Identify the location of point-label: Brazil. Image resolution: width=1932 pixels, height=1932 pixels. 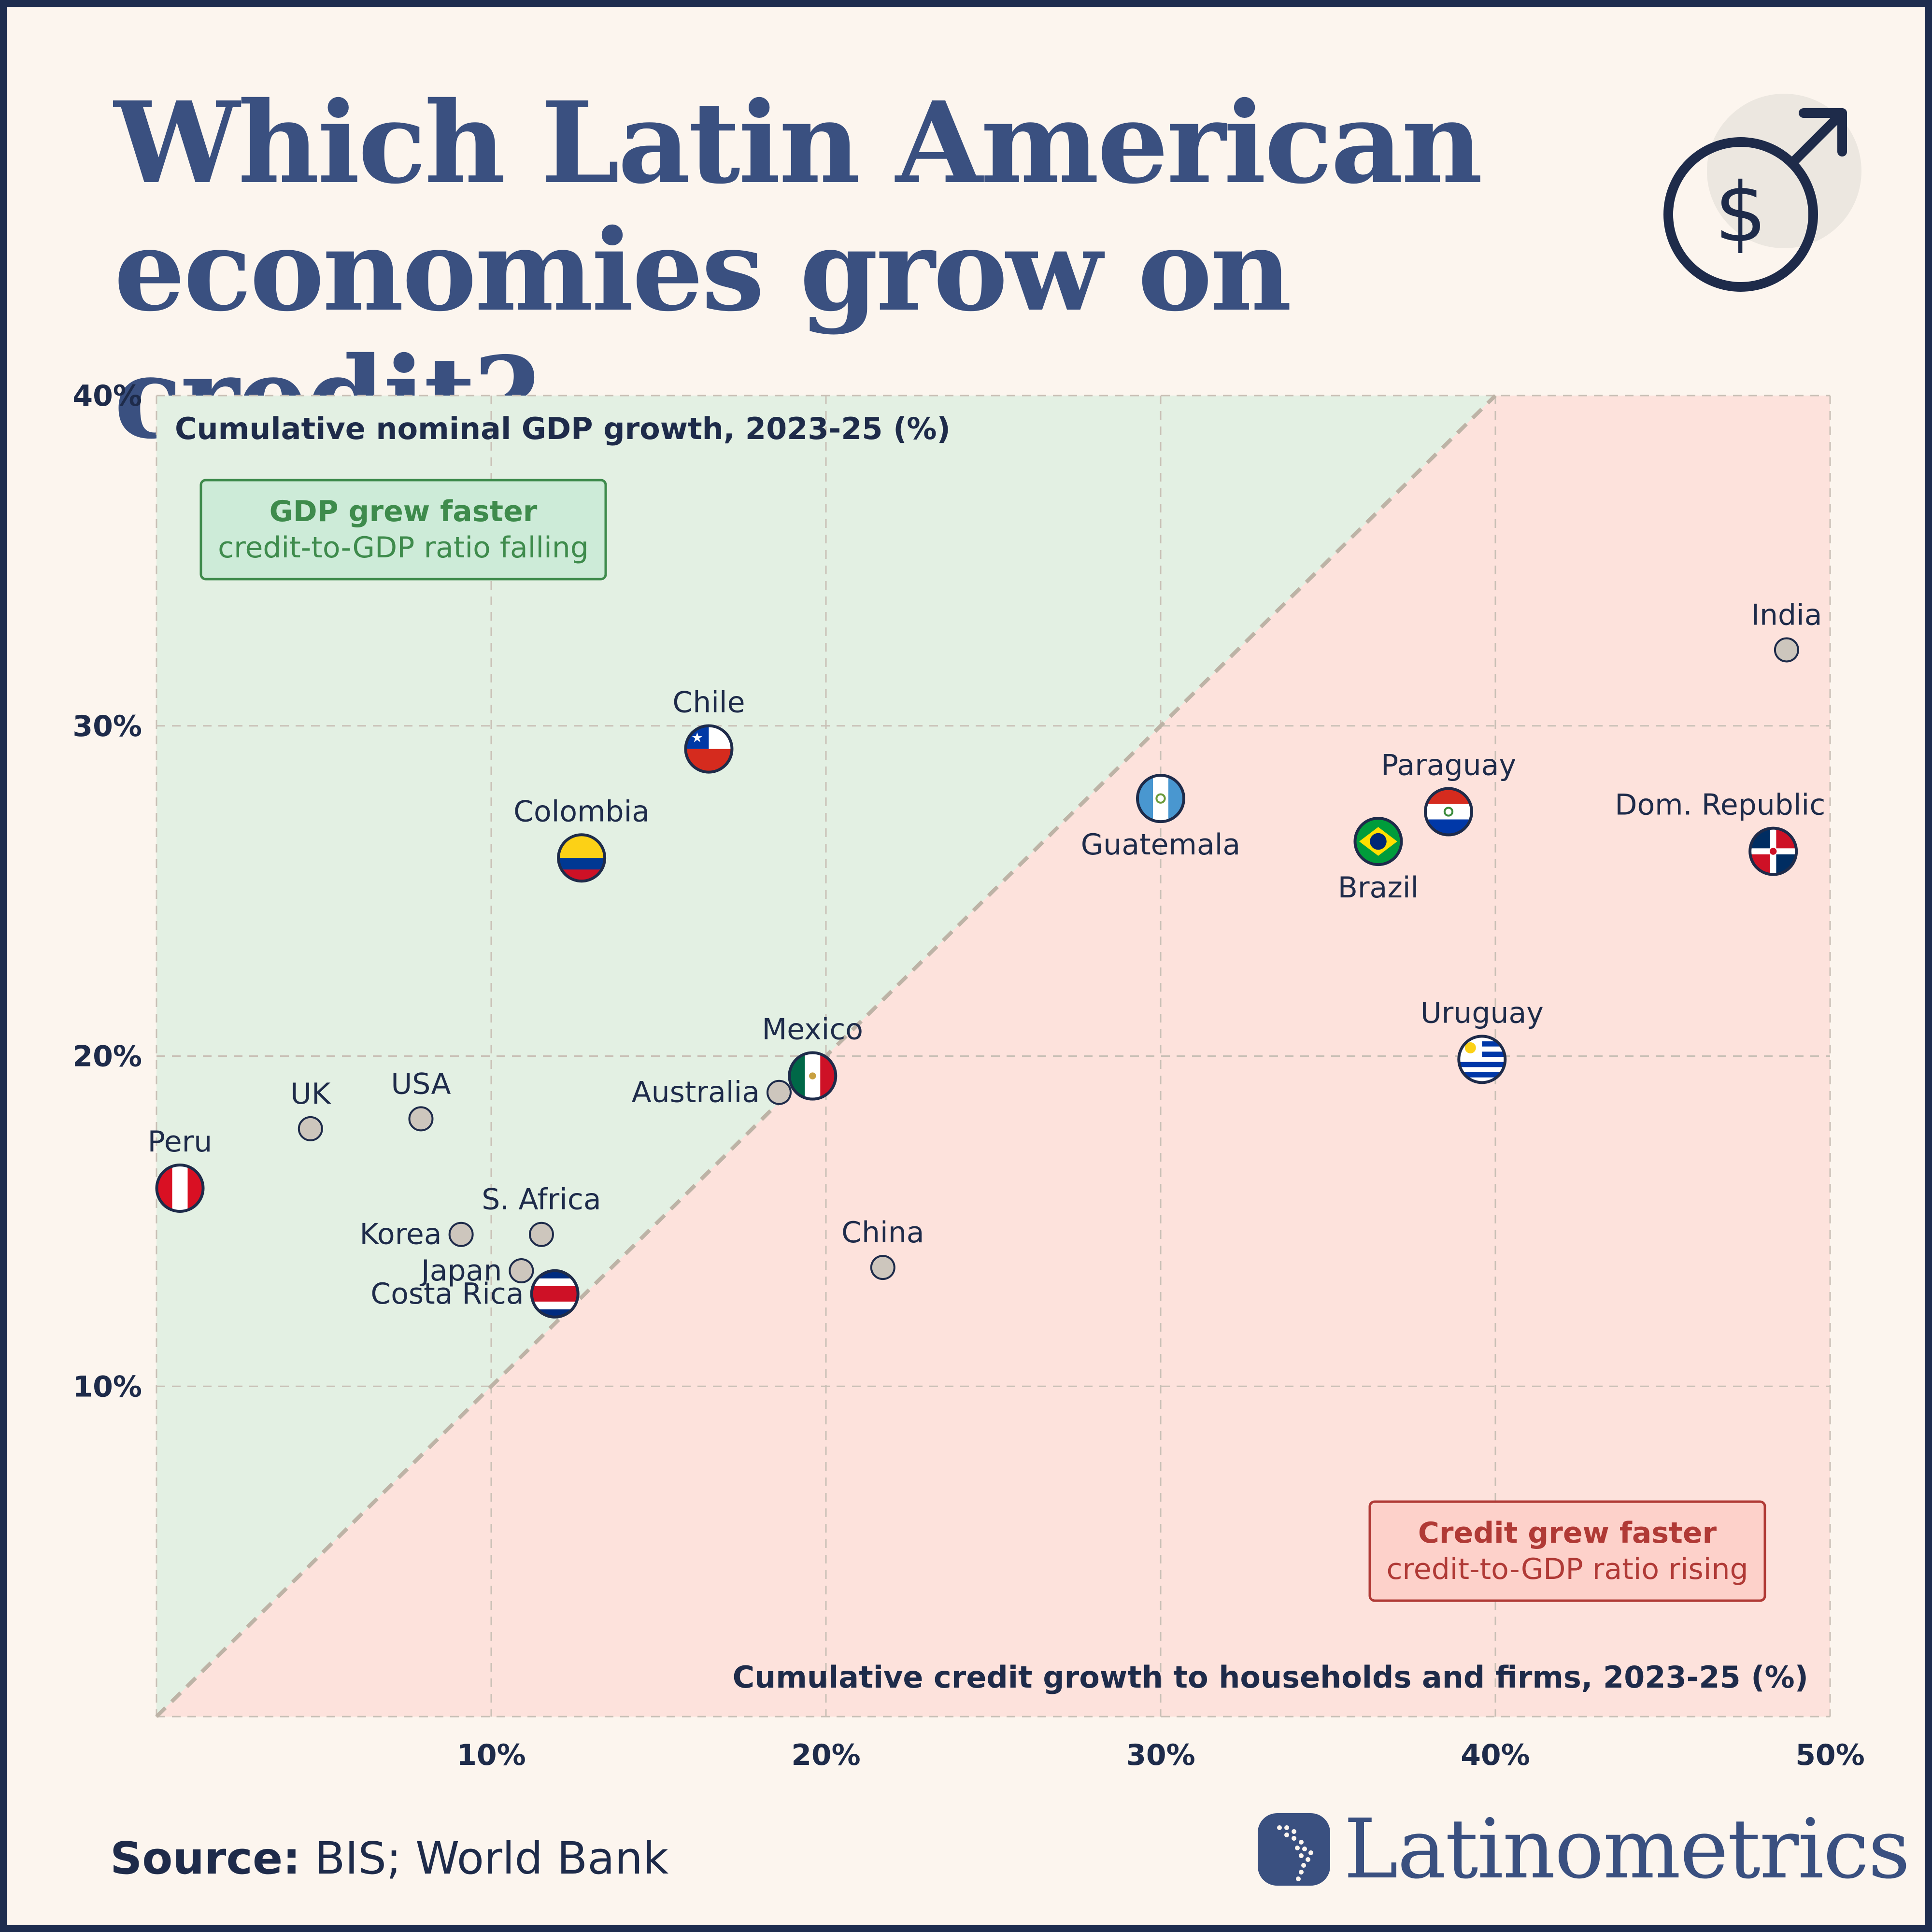
(1378, 888).